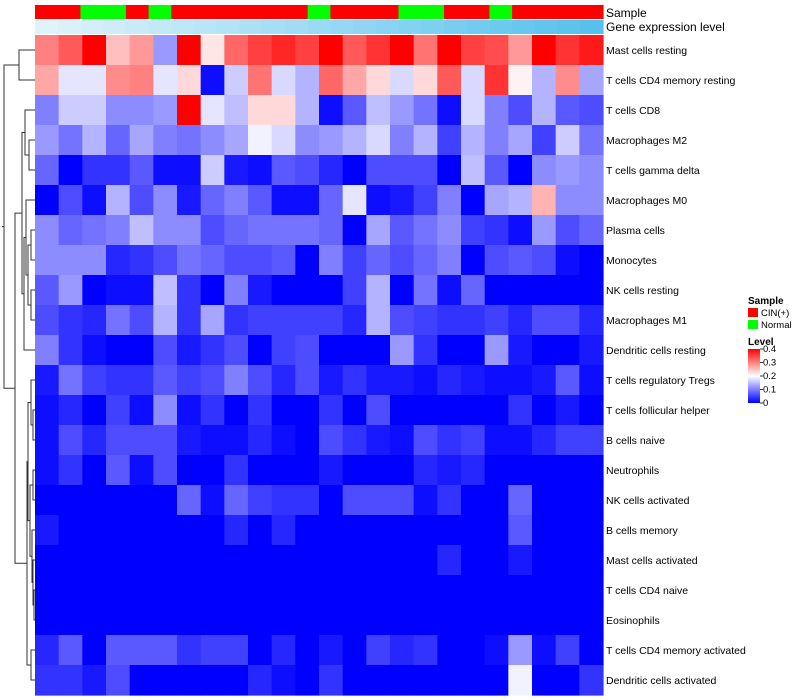 This screenshot has width=800, height=700. Describe the element at coordinates (626, 13) in the screenshot. I see `sample-annotation-label: Sample` at that location.